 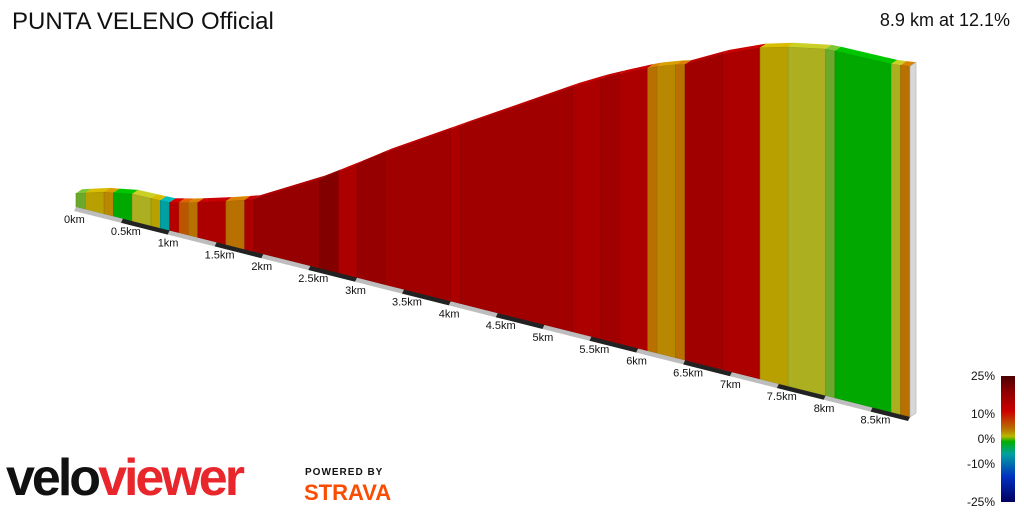 I want to click on distance-tick-label: 5.5km, so click(x=594, y=350).